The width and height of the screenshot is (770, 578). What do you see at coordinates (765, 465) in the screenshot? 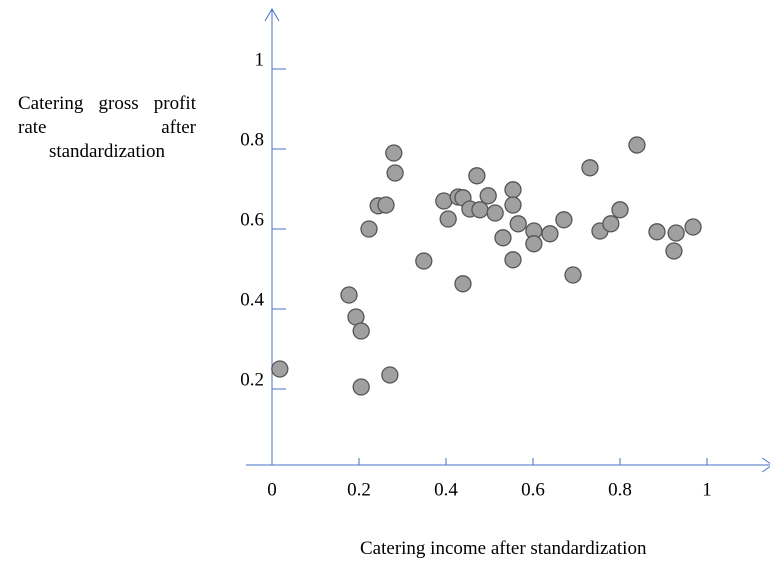
I see `x-axis-arrow` at bounding box center [765, 465].